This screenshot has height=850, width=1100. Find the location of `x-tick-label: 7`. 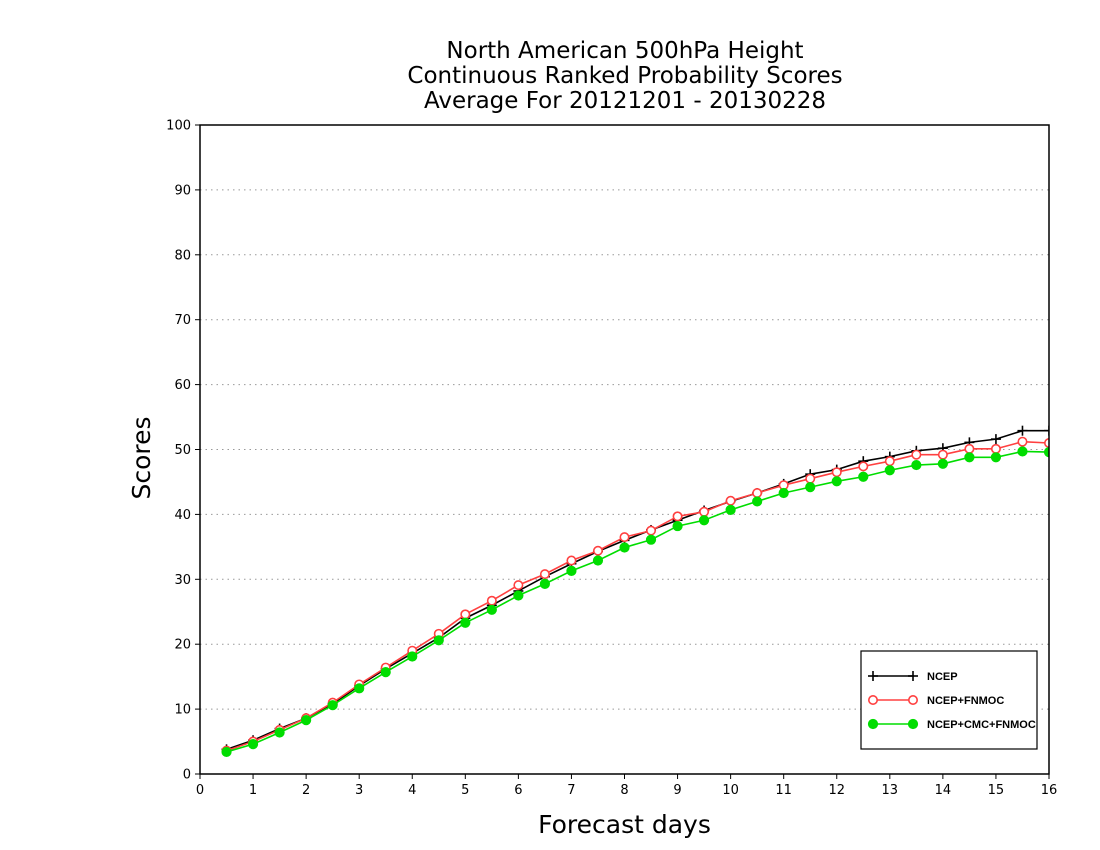

x-tick-label: 7 is located at coordinates (571, 790).